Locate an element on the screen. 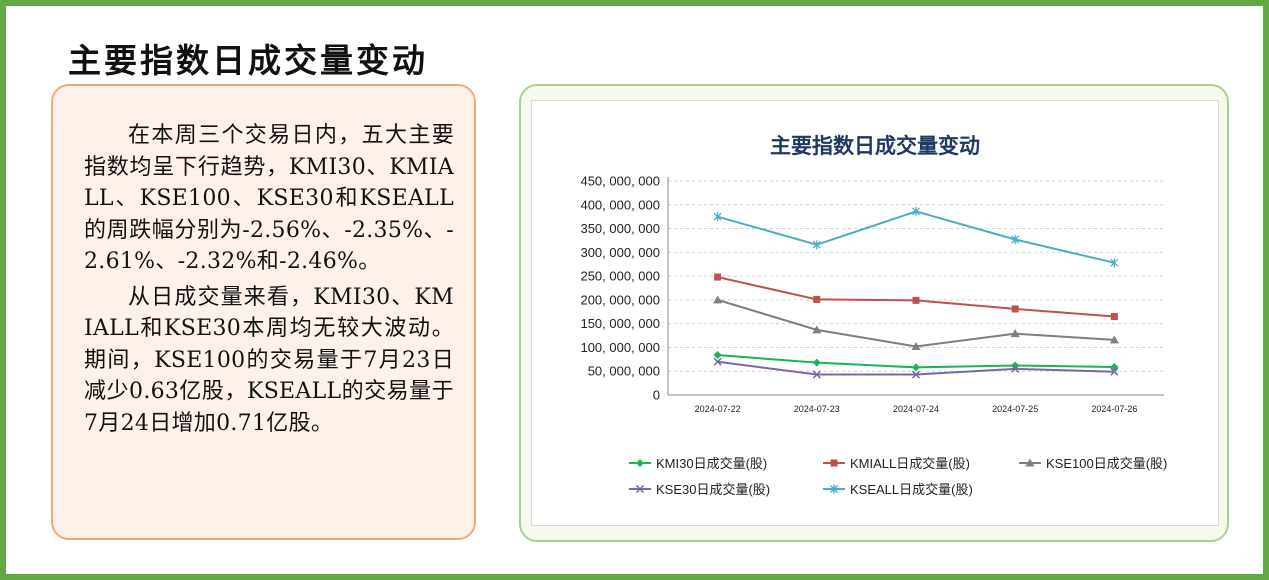  y-tick-label: 400, 000, 000 is located at coordinates (620, 204).